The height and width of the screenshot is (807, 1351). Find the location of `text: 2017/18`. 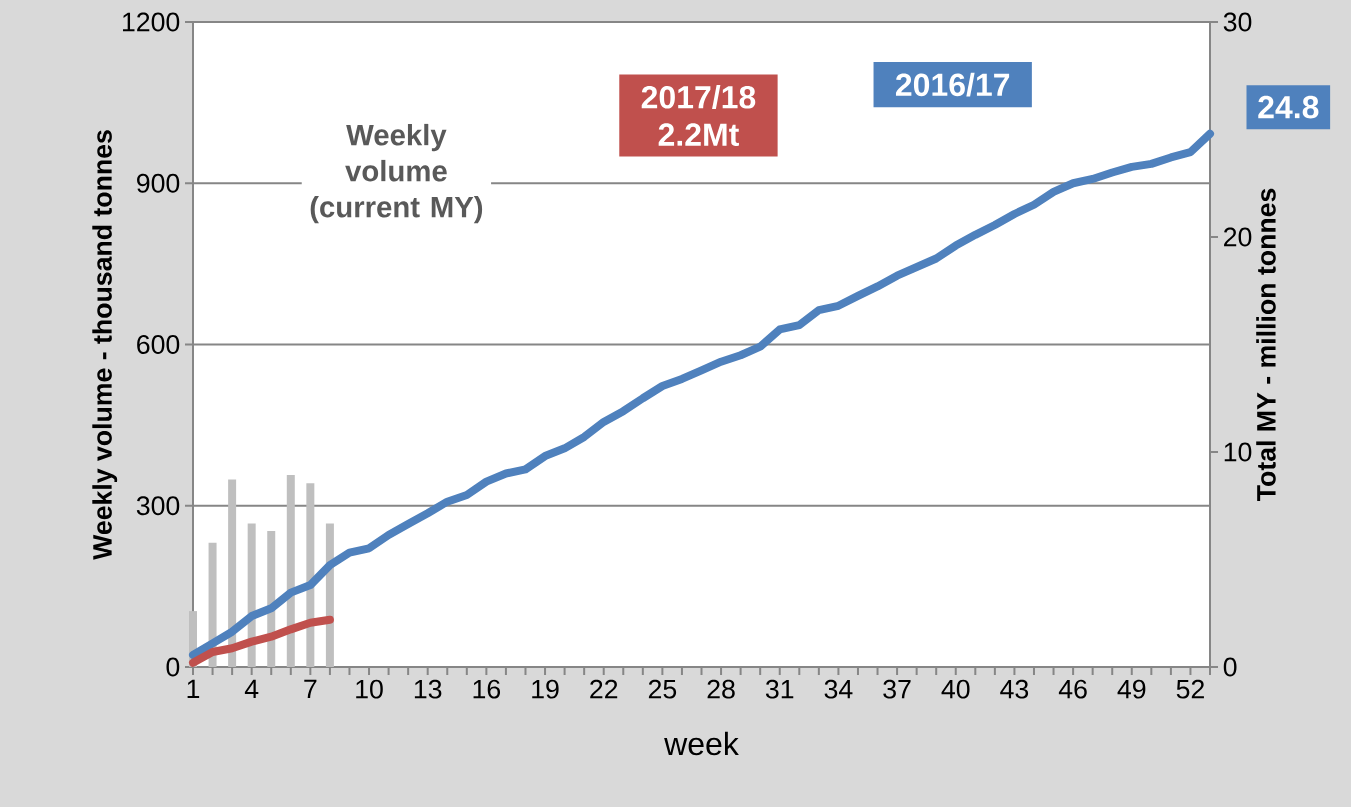

text: 2017/18 is located at coordinates (698, 97).